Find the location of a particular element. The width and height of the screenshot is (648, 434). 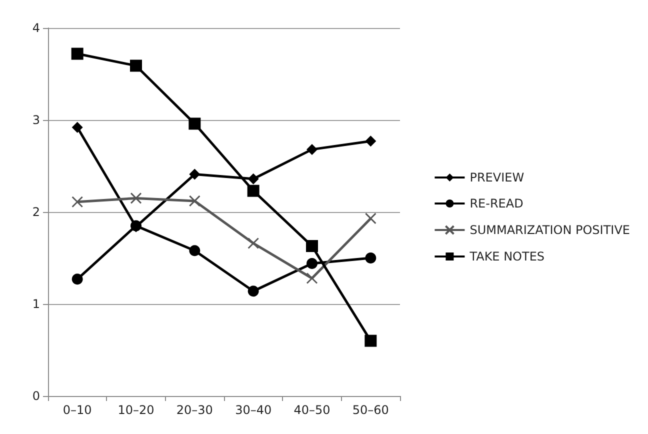

legend-label: TAKE NOTES is located at coordinates (506, 257).